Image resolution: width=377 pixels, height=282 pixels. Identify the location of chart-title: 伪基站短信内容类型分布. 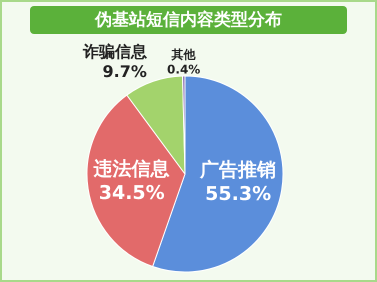
(188, 20).